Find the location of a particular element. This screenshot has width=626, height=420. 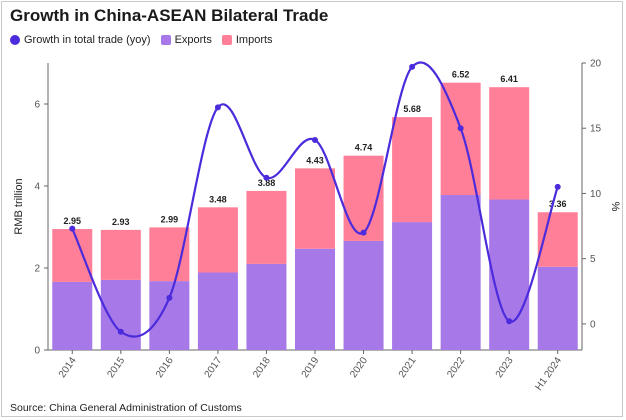

legend-swatch-growth is located at coordinates (15, 40).